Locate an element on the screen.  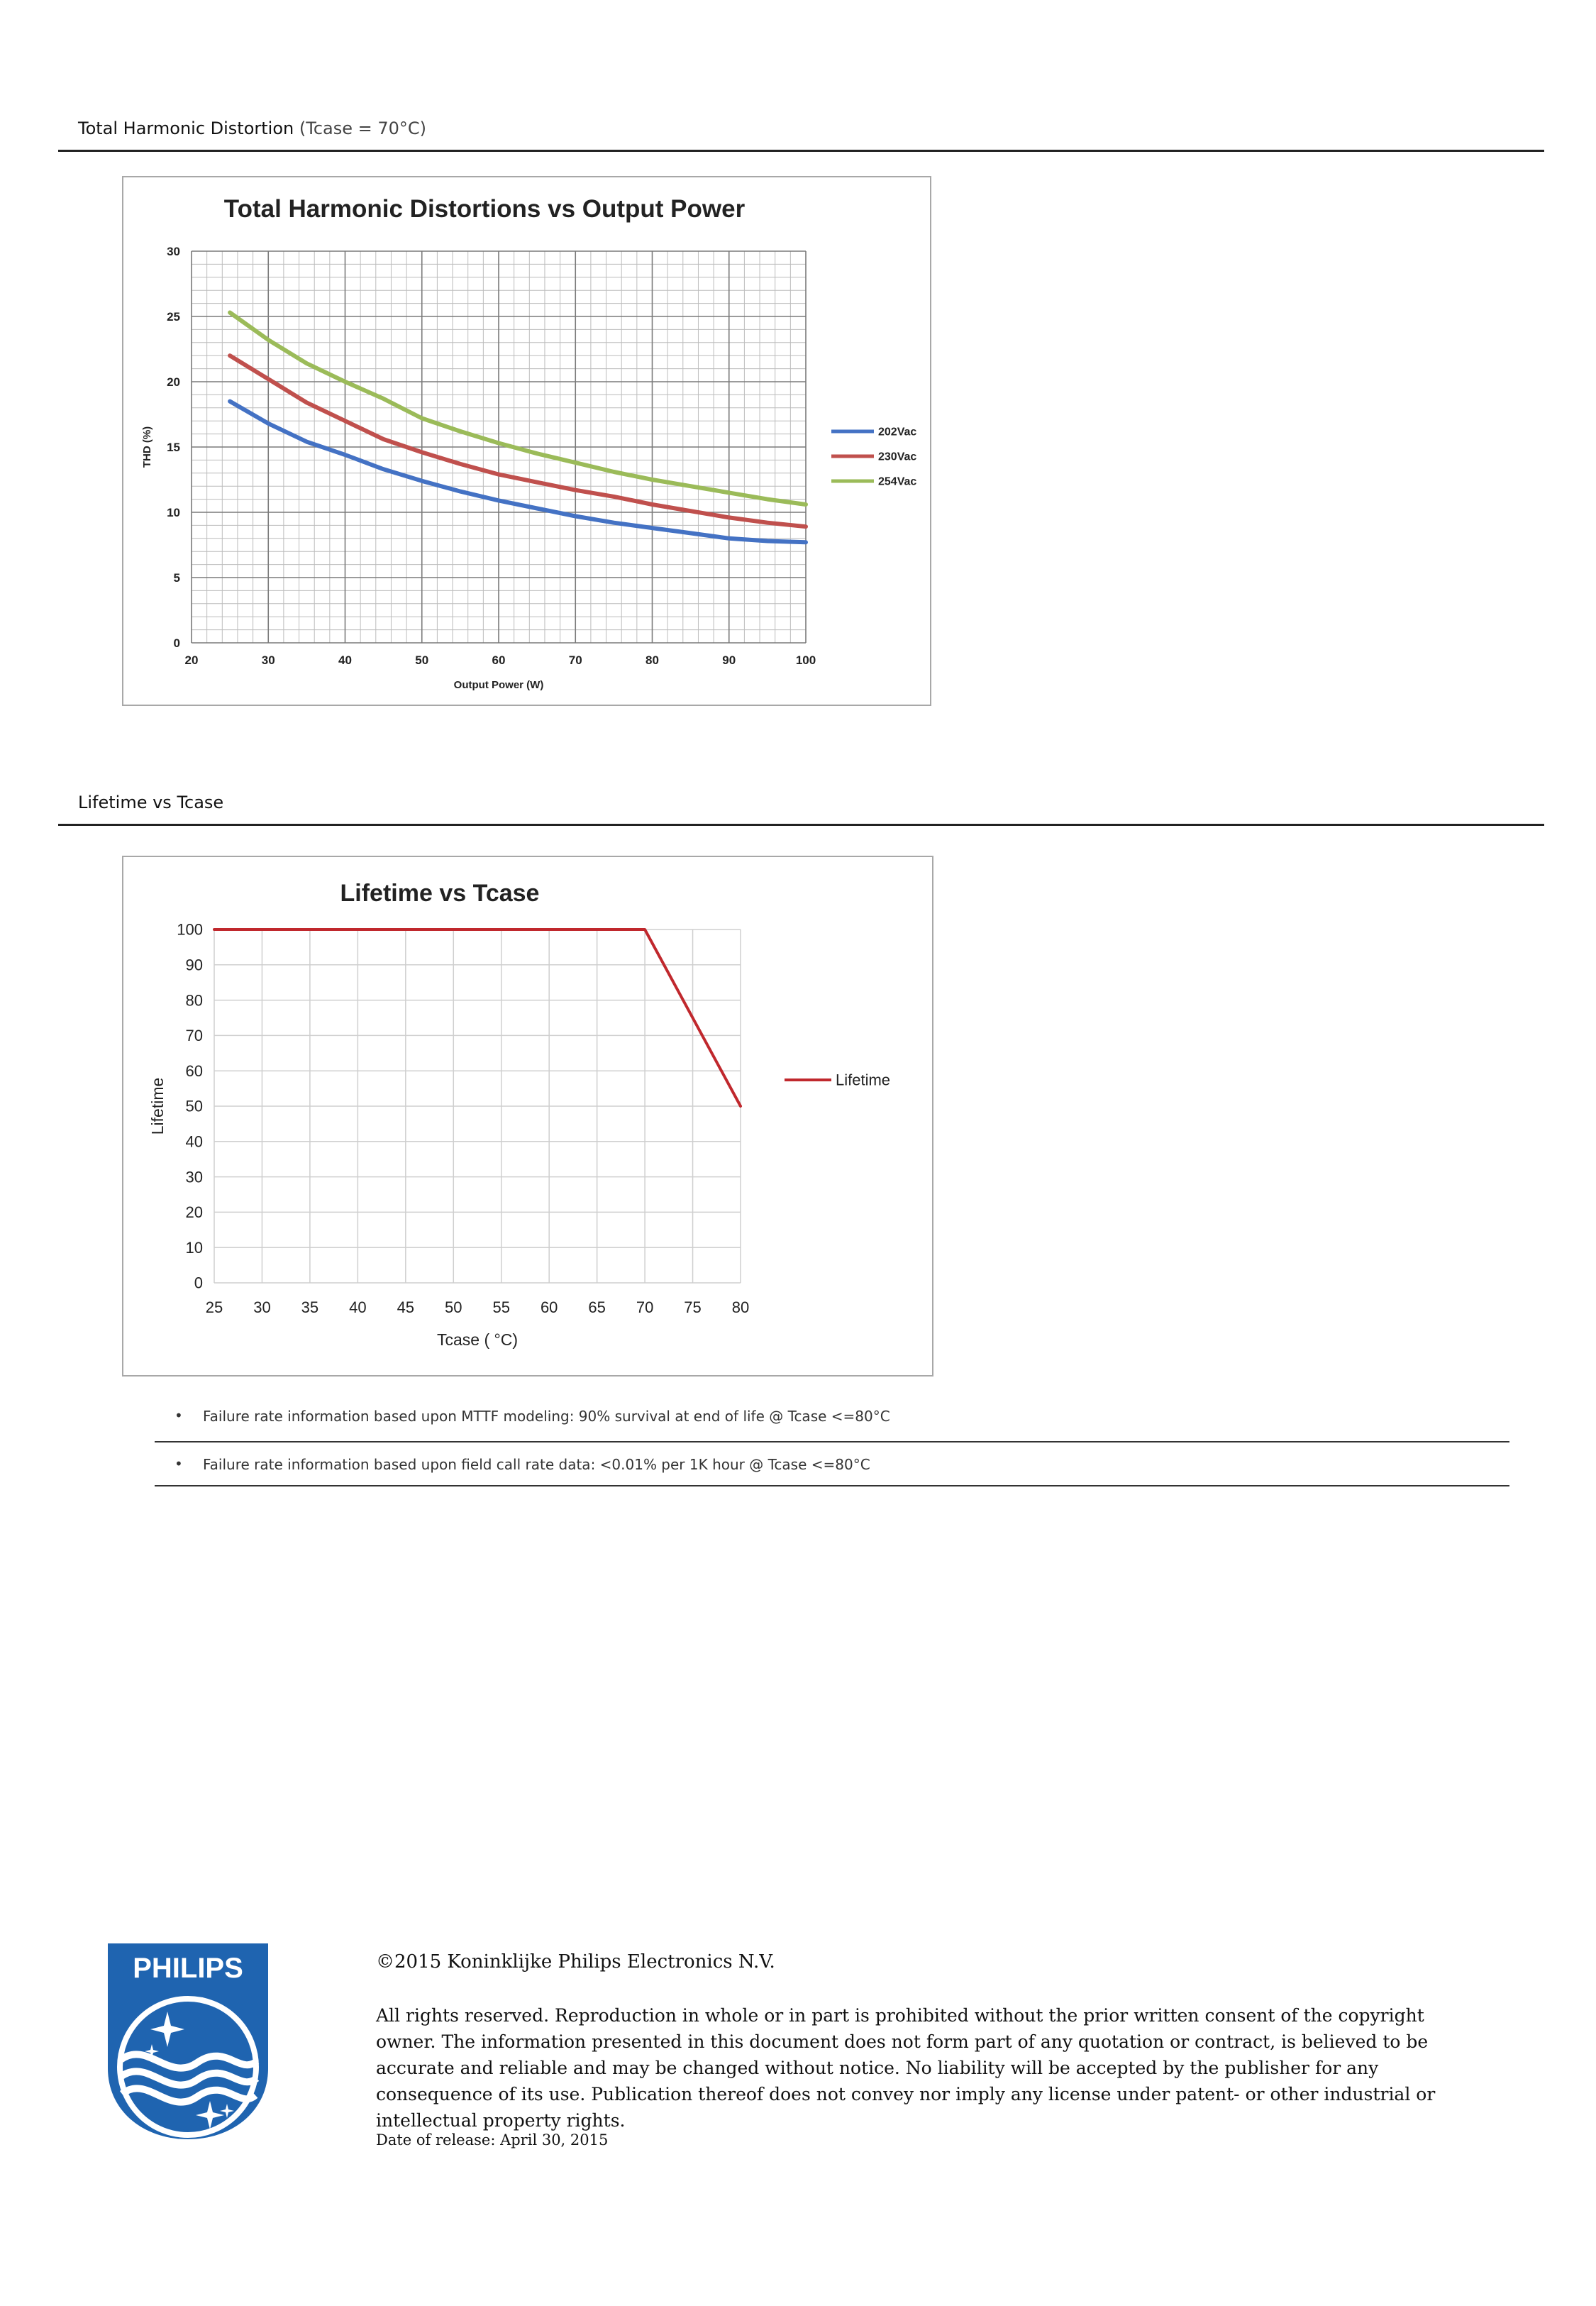
chart-title: Lifetime vs Tcase is located at coordinates (440, 893).